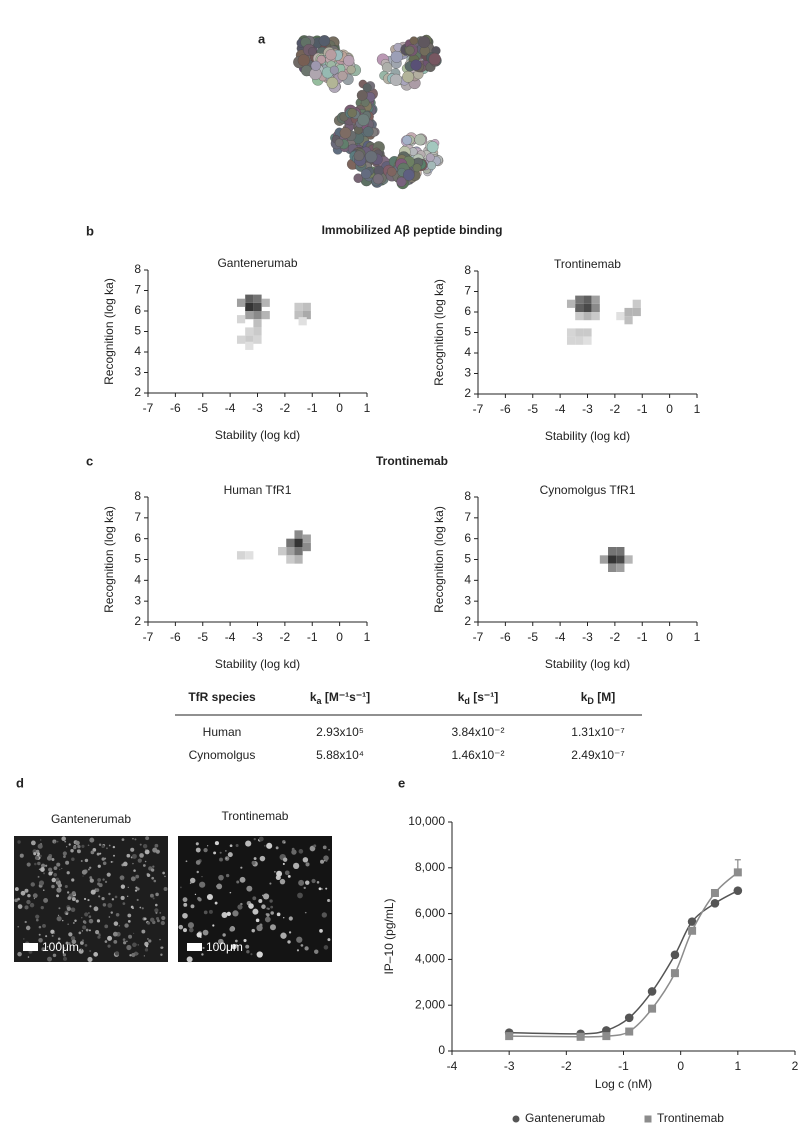 Image resolution: width=800 pixels, height=1129 pixels. I want to click on x-tick-label: 1, so click(697, 637).